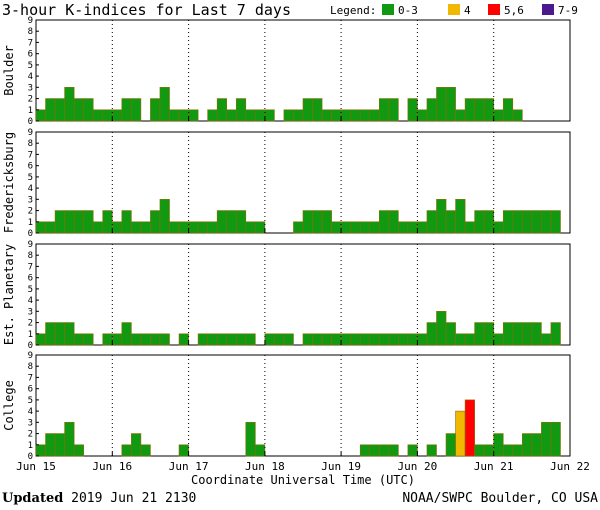  Describe the element at coordinates (9, 182) in the screenshot. I see `panel-label-fredericksburg: Fredericksburg` at that location.